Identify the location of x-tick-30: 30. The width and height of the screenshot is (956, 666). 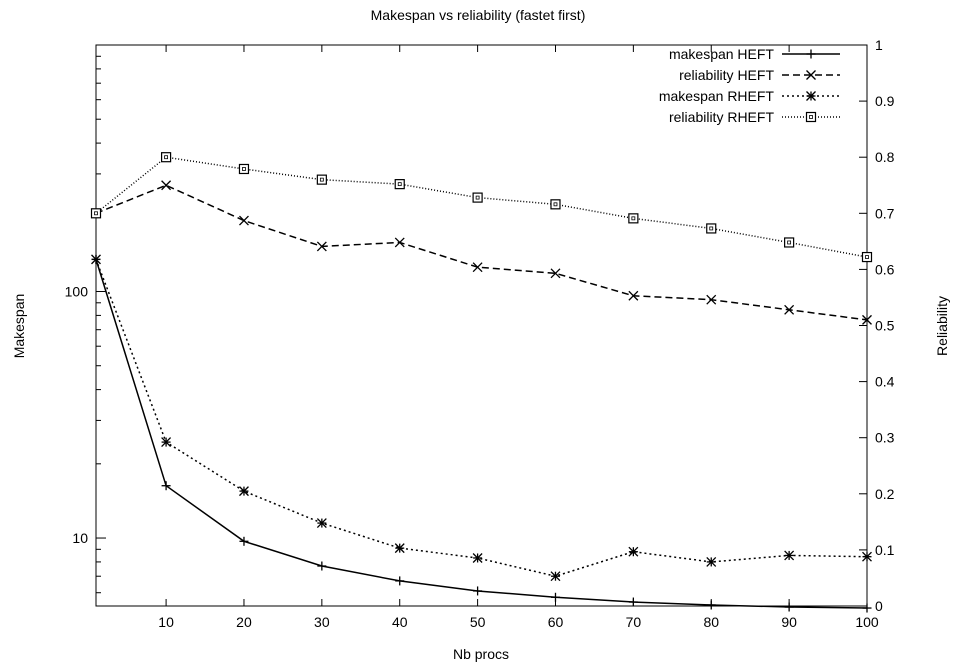
(322, 337).